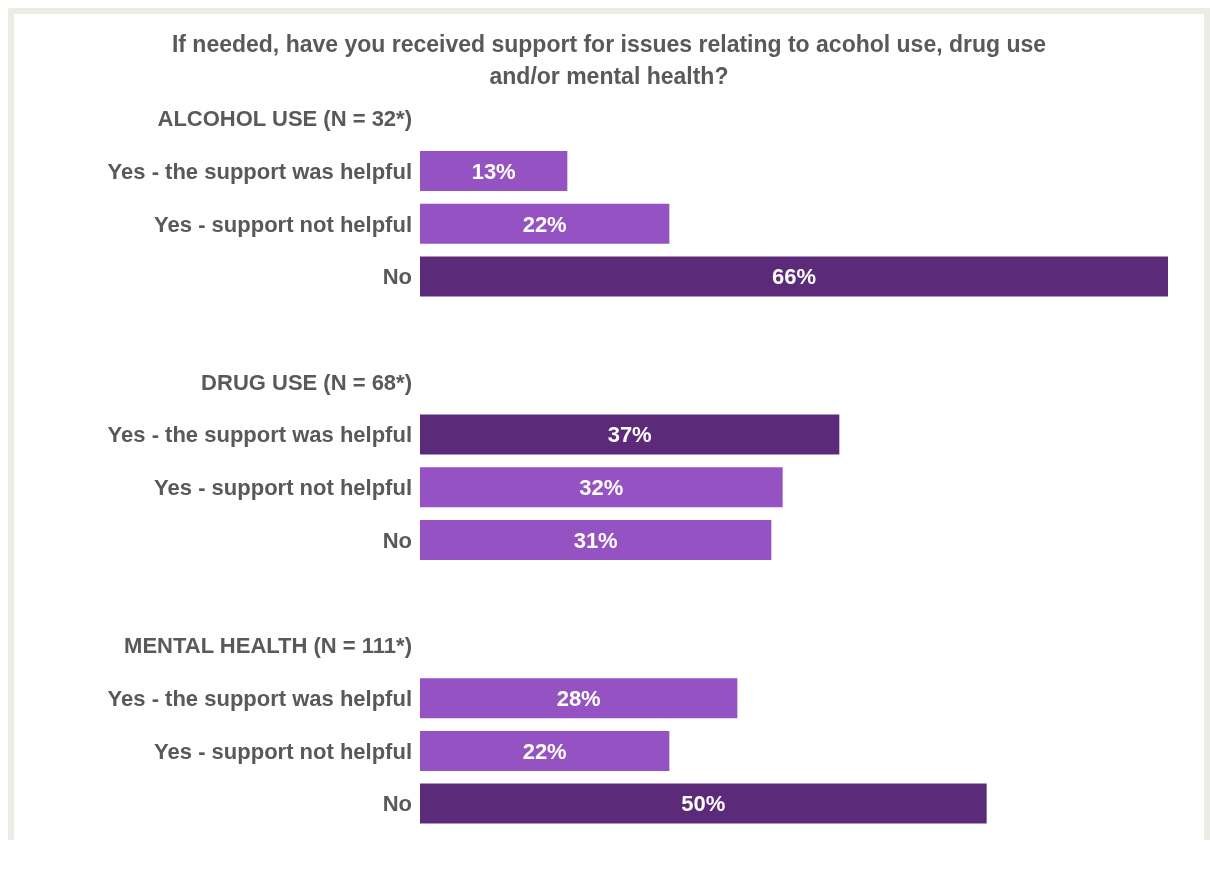 Image resolution: width=1210 pixels, height=887 pixels. What do you see at coordinates (609, 60) in the screenshot?
I see `chart-title: If needed, have you received support for issues relating to acohol use, drug use and/or mental health?` at bounding box center [609, 60].